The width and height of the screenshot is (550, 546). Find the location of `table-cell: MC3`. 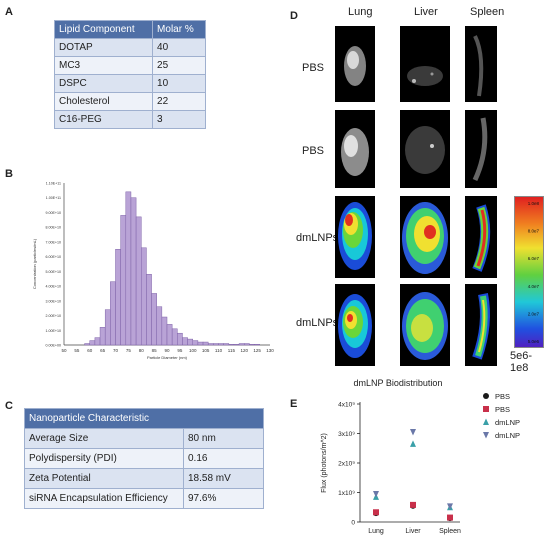

table-cell: MC3 is located at coordinates (103, 65).